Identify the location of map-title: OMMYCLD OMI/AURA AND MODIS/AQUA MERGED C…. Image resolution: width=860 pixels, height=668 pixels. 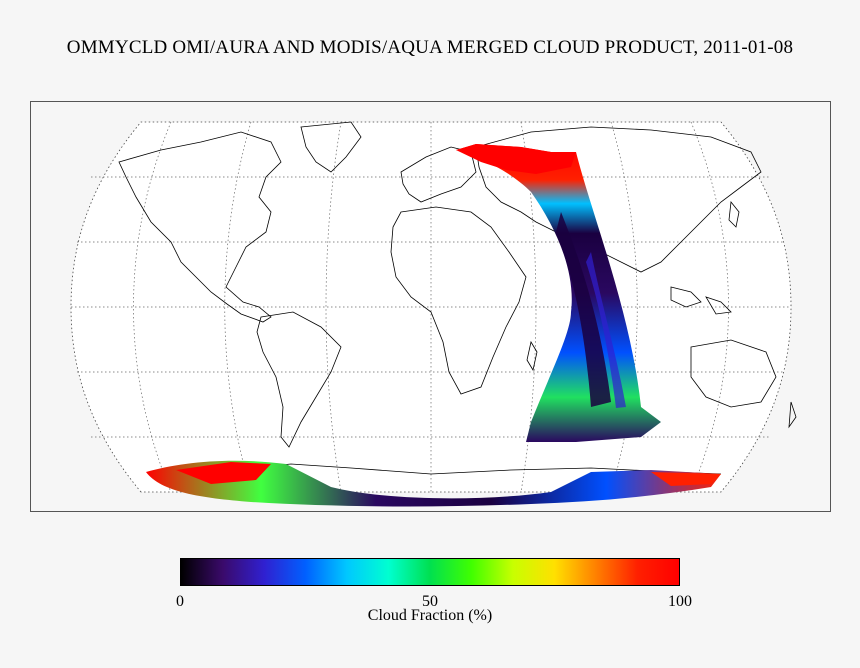
(430, 47).